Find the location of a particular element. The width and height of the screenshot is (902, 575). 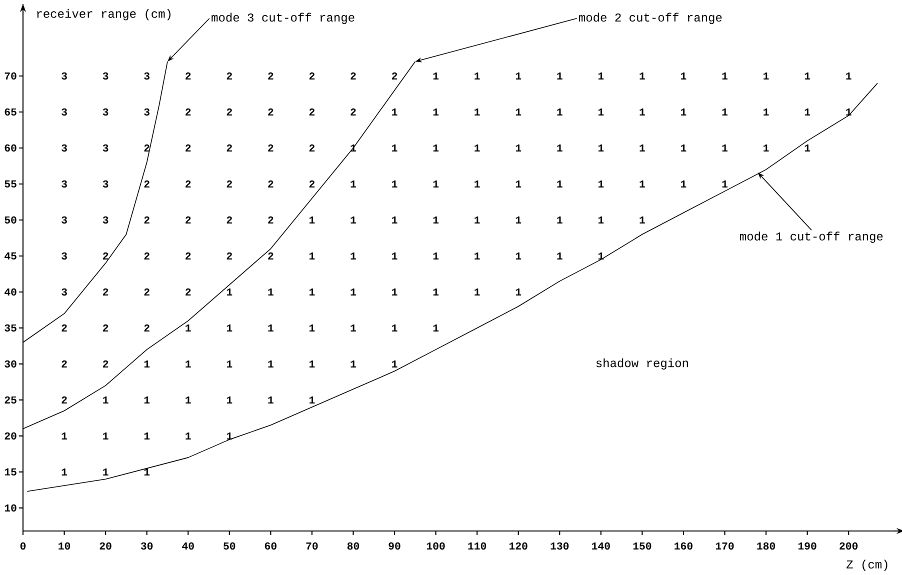

x-tick-label: 30 is located at coordinates (146, 546).